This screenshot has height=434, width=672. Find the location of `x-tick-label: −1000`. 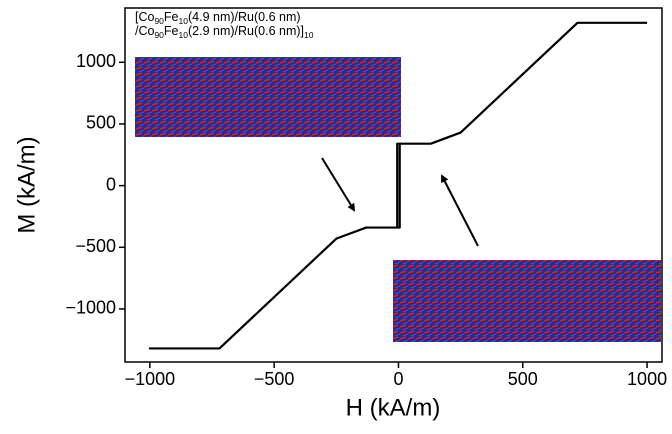

x-tick-label: −1000 is located at coordinates (150, 379).